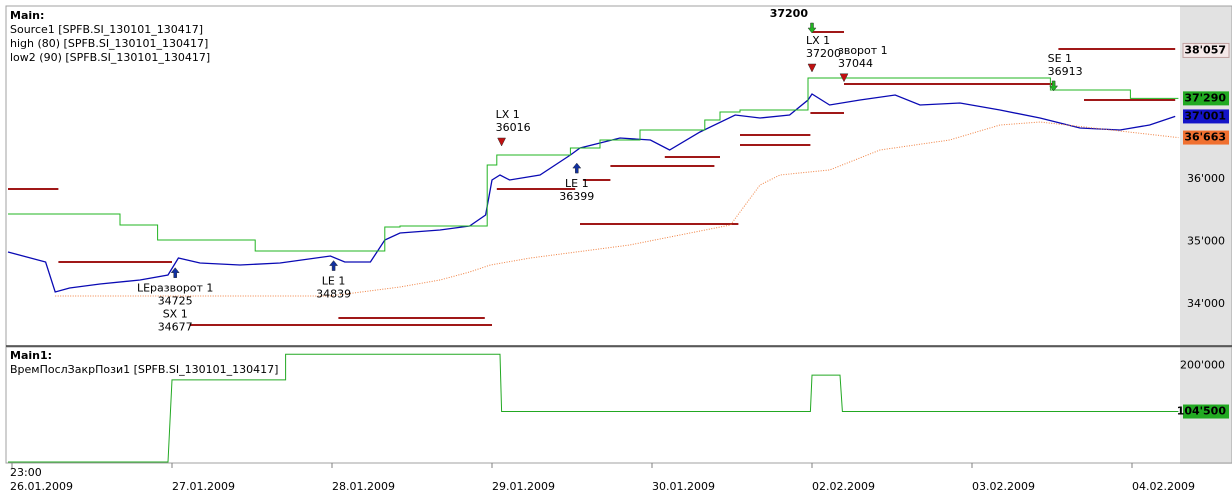 This screenshot has height=499, width=1232. I want to click on signal-label: зворот 1, so click(863, 50).